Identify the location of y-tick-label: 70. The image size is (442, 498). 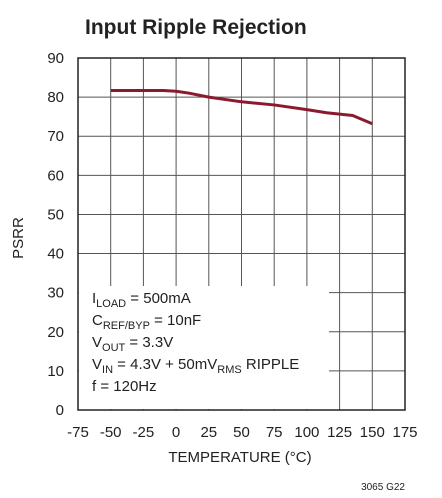
(55, 136).